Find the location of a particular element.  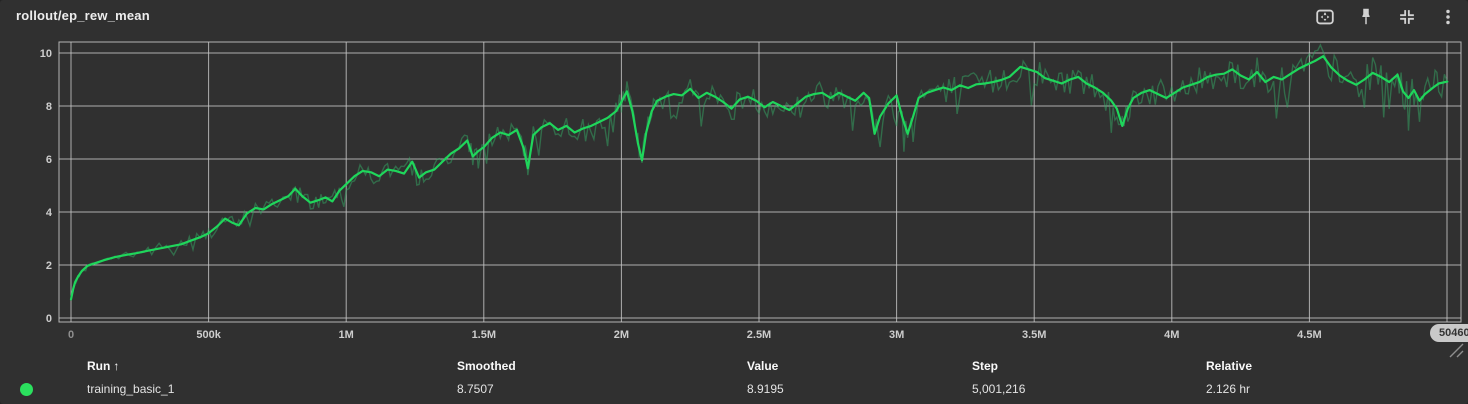

col-header-value: Value is located at coordinates (763, 366).